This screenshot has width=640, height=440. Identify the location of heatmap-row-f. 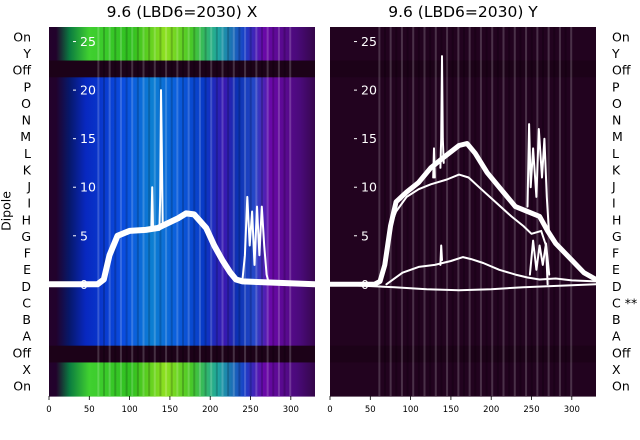
(182, 254).